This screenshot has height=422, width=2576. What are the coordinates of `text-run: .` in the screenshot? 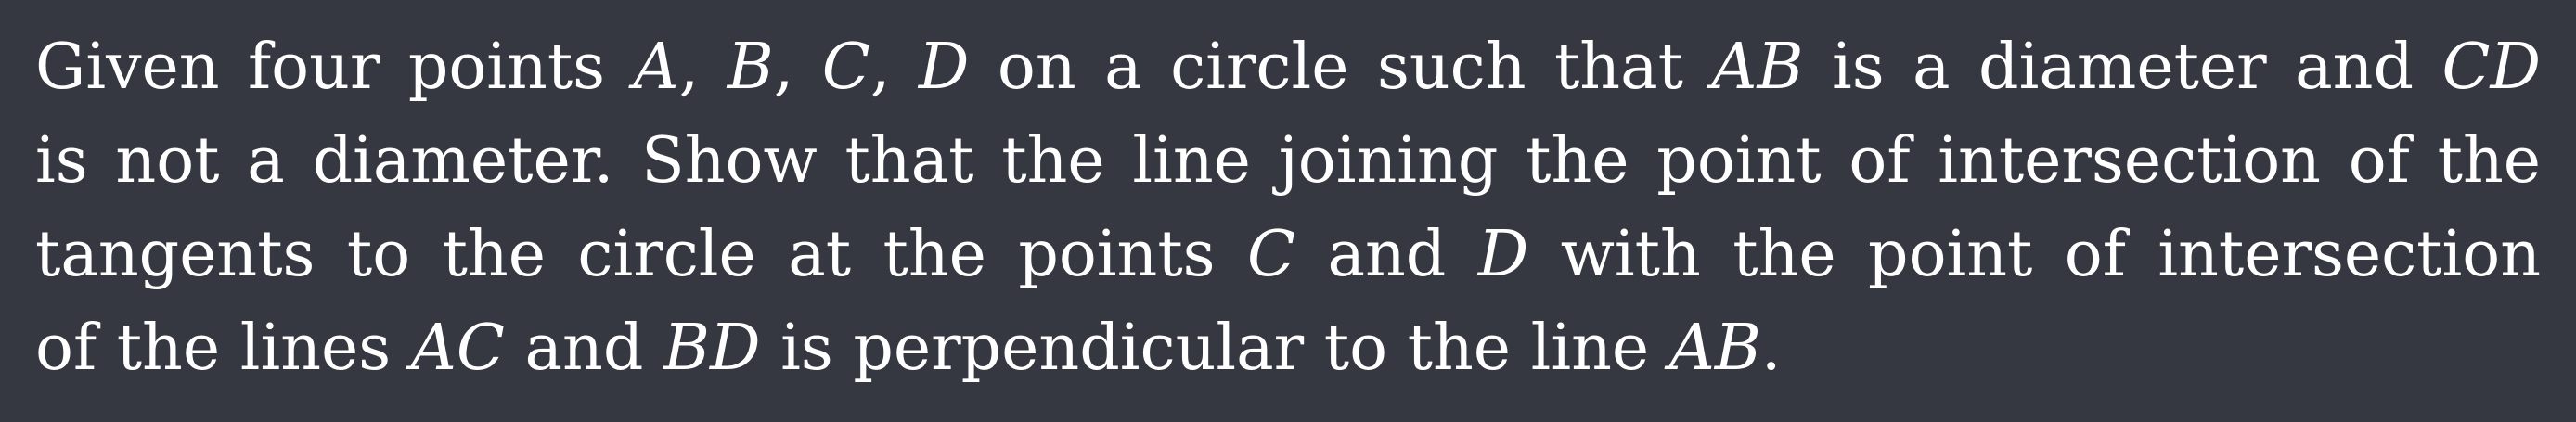 It's located at (1771, 348).